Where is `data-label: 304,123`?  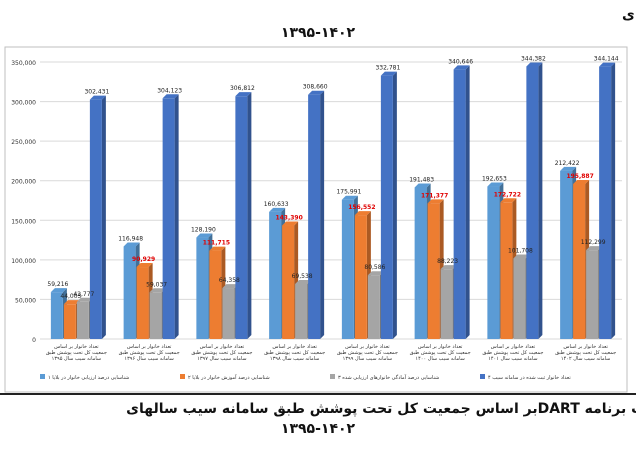
data-label: 304,123 is located at coordinates (169, 90).